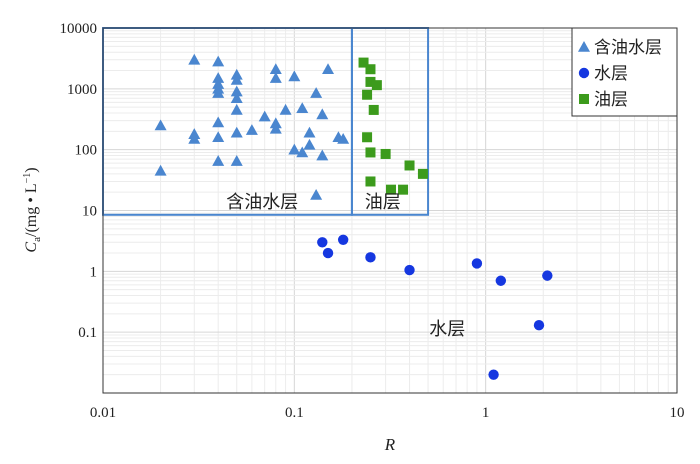 The image size is (700, 464). I want to click on y-tick-label: 10, so click(89, 212).